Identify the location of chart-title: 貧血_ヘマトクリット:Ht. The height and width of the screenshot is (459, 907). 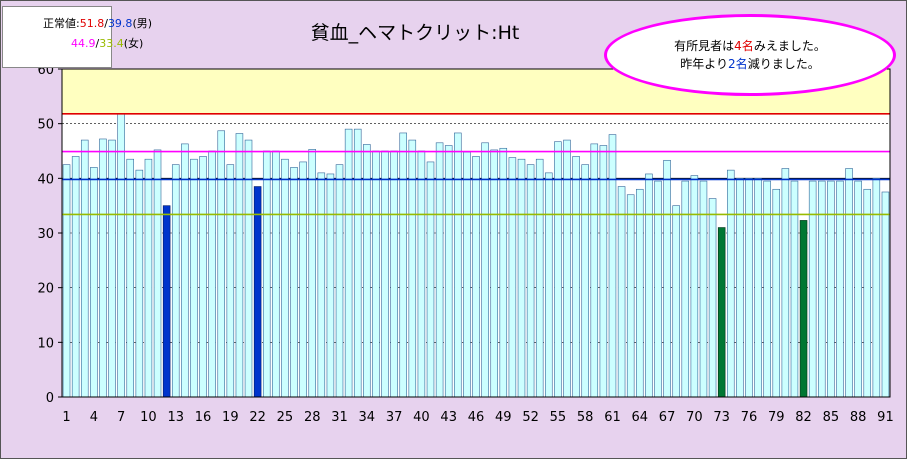
(415, 33).